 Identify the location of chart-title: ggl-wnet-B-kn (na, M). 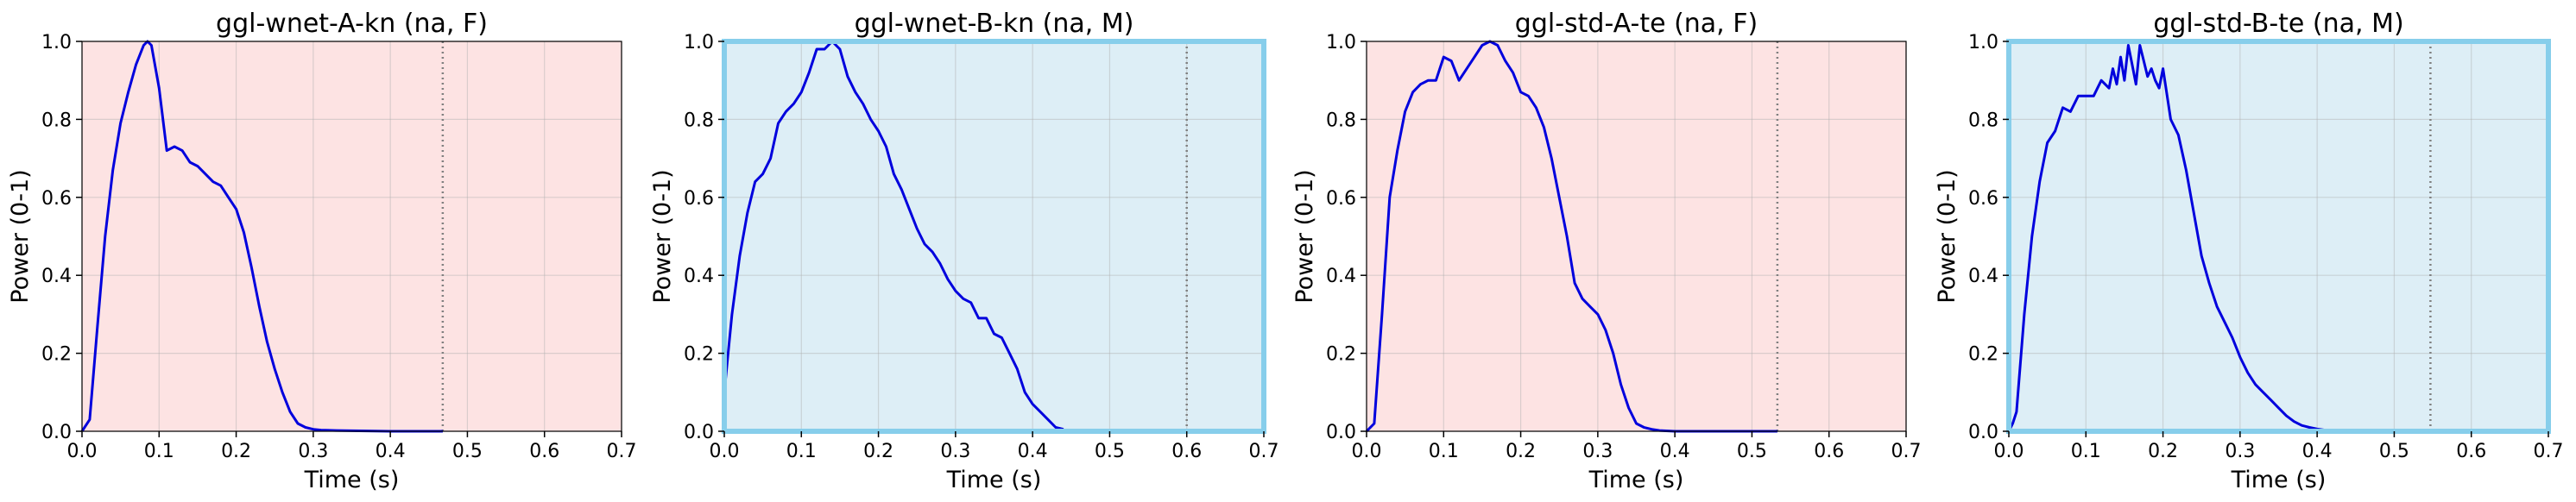
(994, 24).